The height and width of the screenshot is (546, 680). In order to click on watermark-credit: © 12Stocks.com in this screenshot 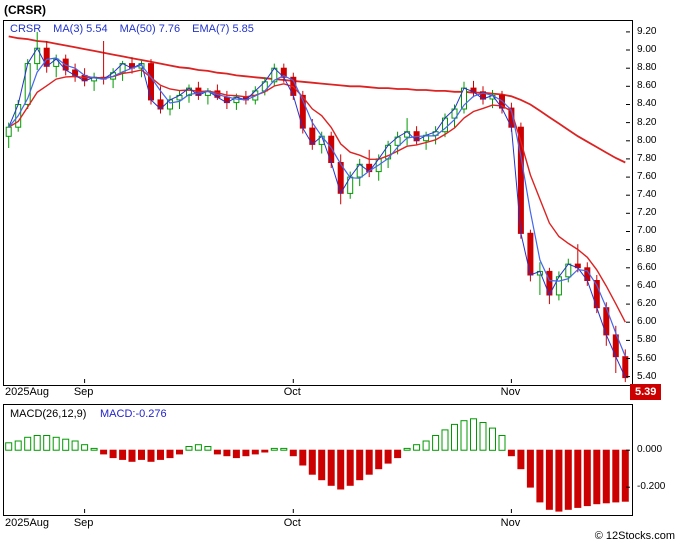, I will do `click(634, 536)`.